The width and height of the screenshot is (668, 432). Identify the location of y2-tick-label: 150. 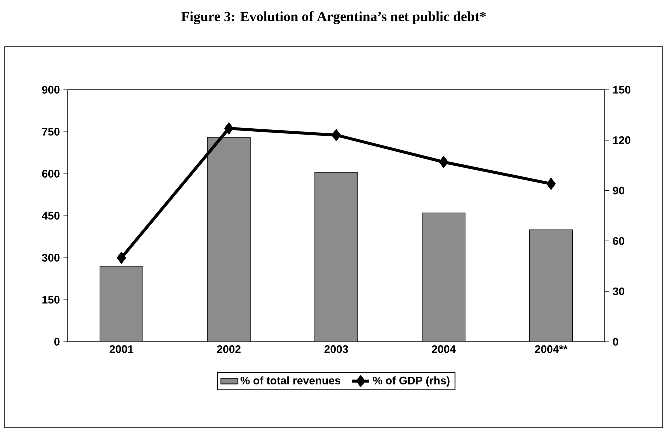
(622, 90).